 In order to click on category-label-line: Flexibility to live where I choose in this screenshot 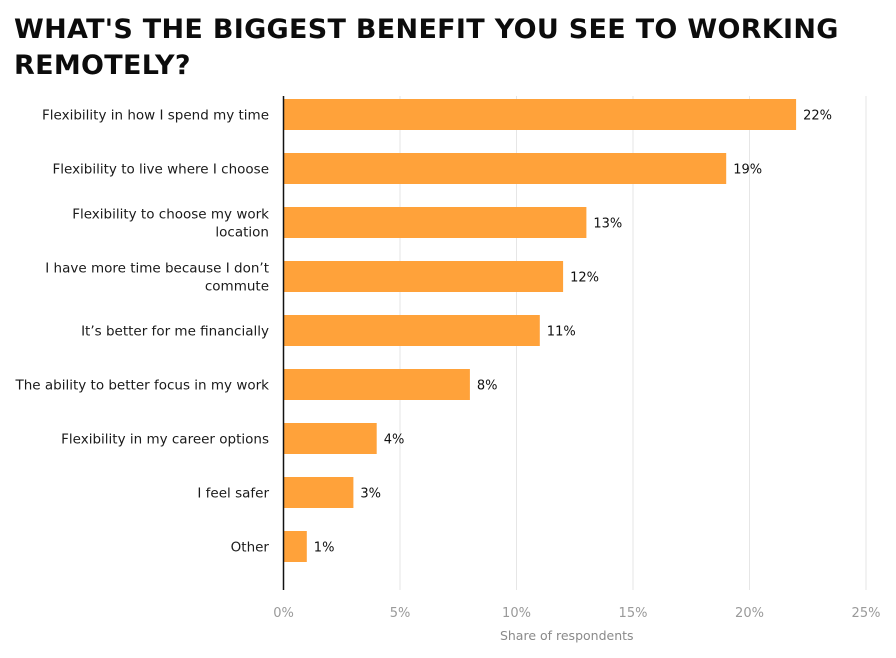, I will do `click(160, 170)`.